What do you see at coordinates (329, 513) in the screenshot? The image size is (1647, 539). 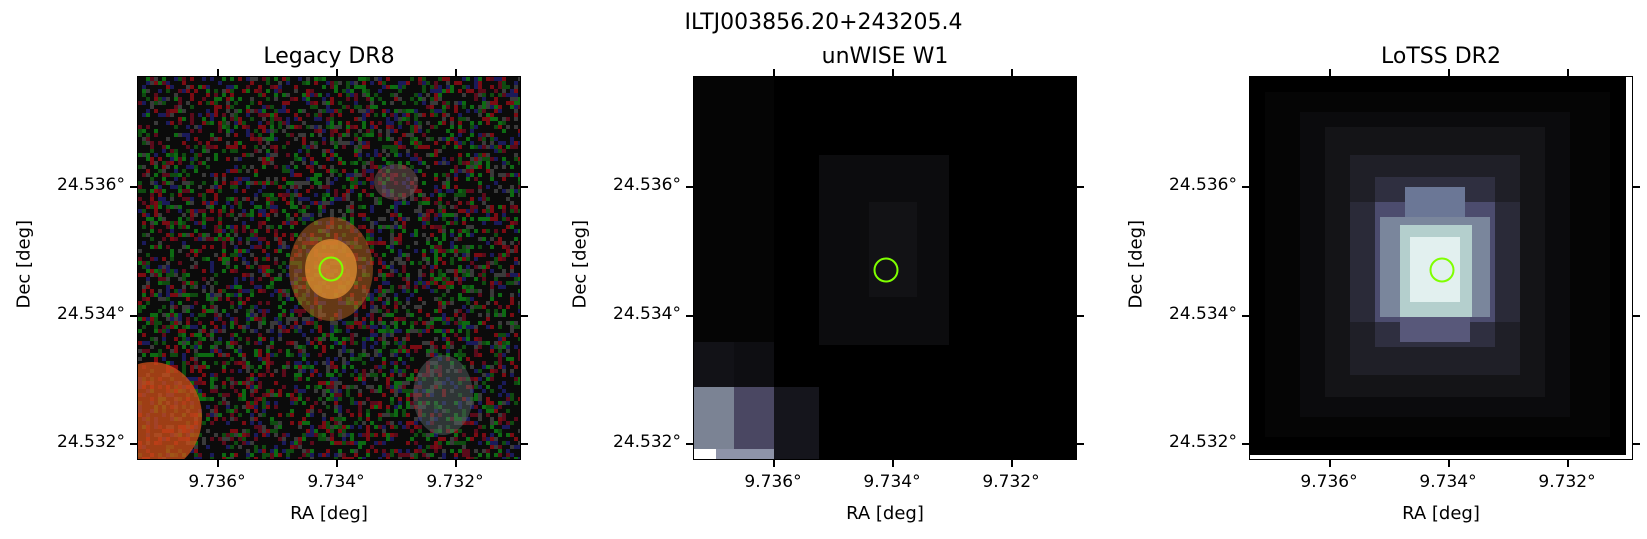 I see `x-axis-label-panel-1: RA [deg]` at bounding box center [329, 513].